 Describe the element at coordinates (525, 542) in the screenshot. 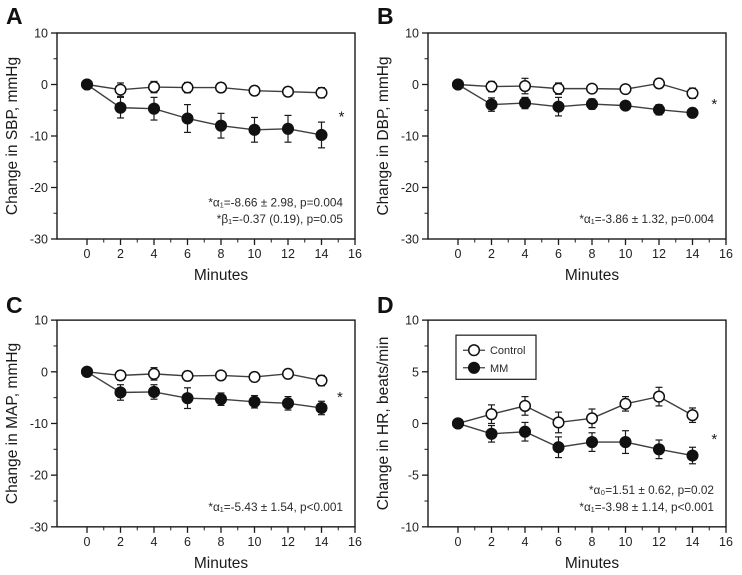

I see `x-tick-label: 4` at that location.